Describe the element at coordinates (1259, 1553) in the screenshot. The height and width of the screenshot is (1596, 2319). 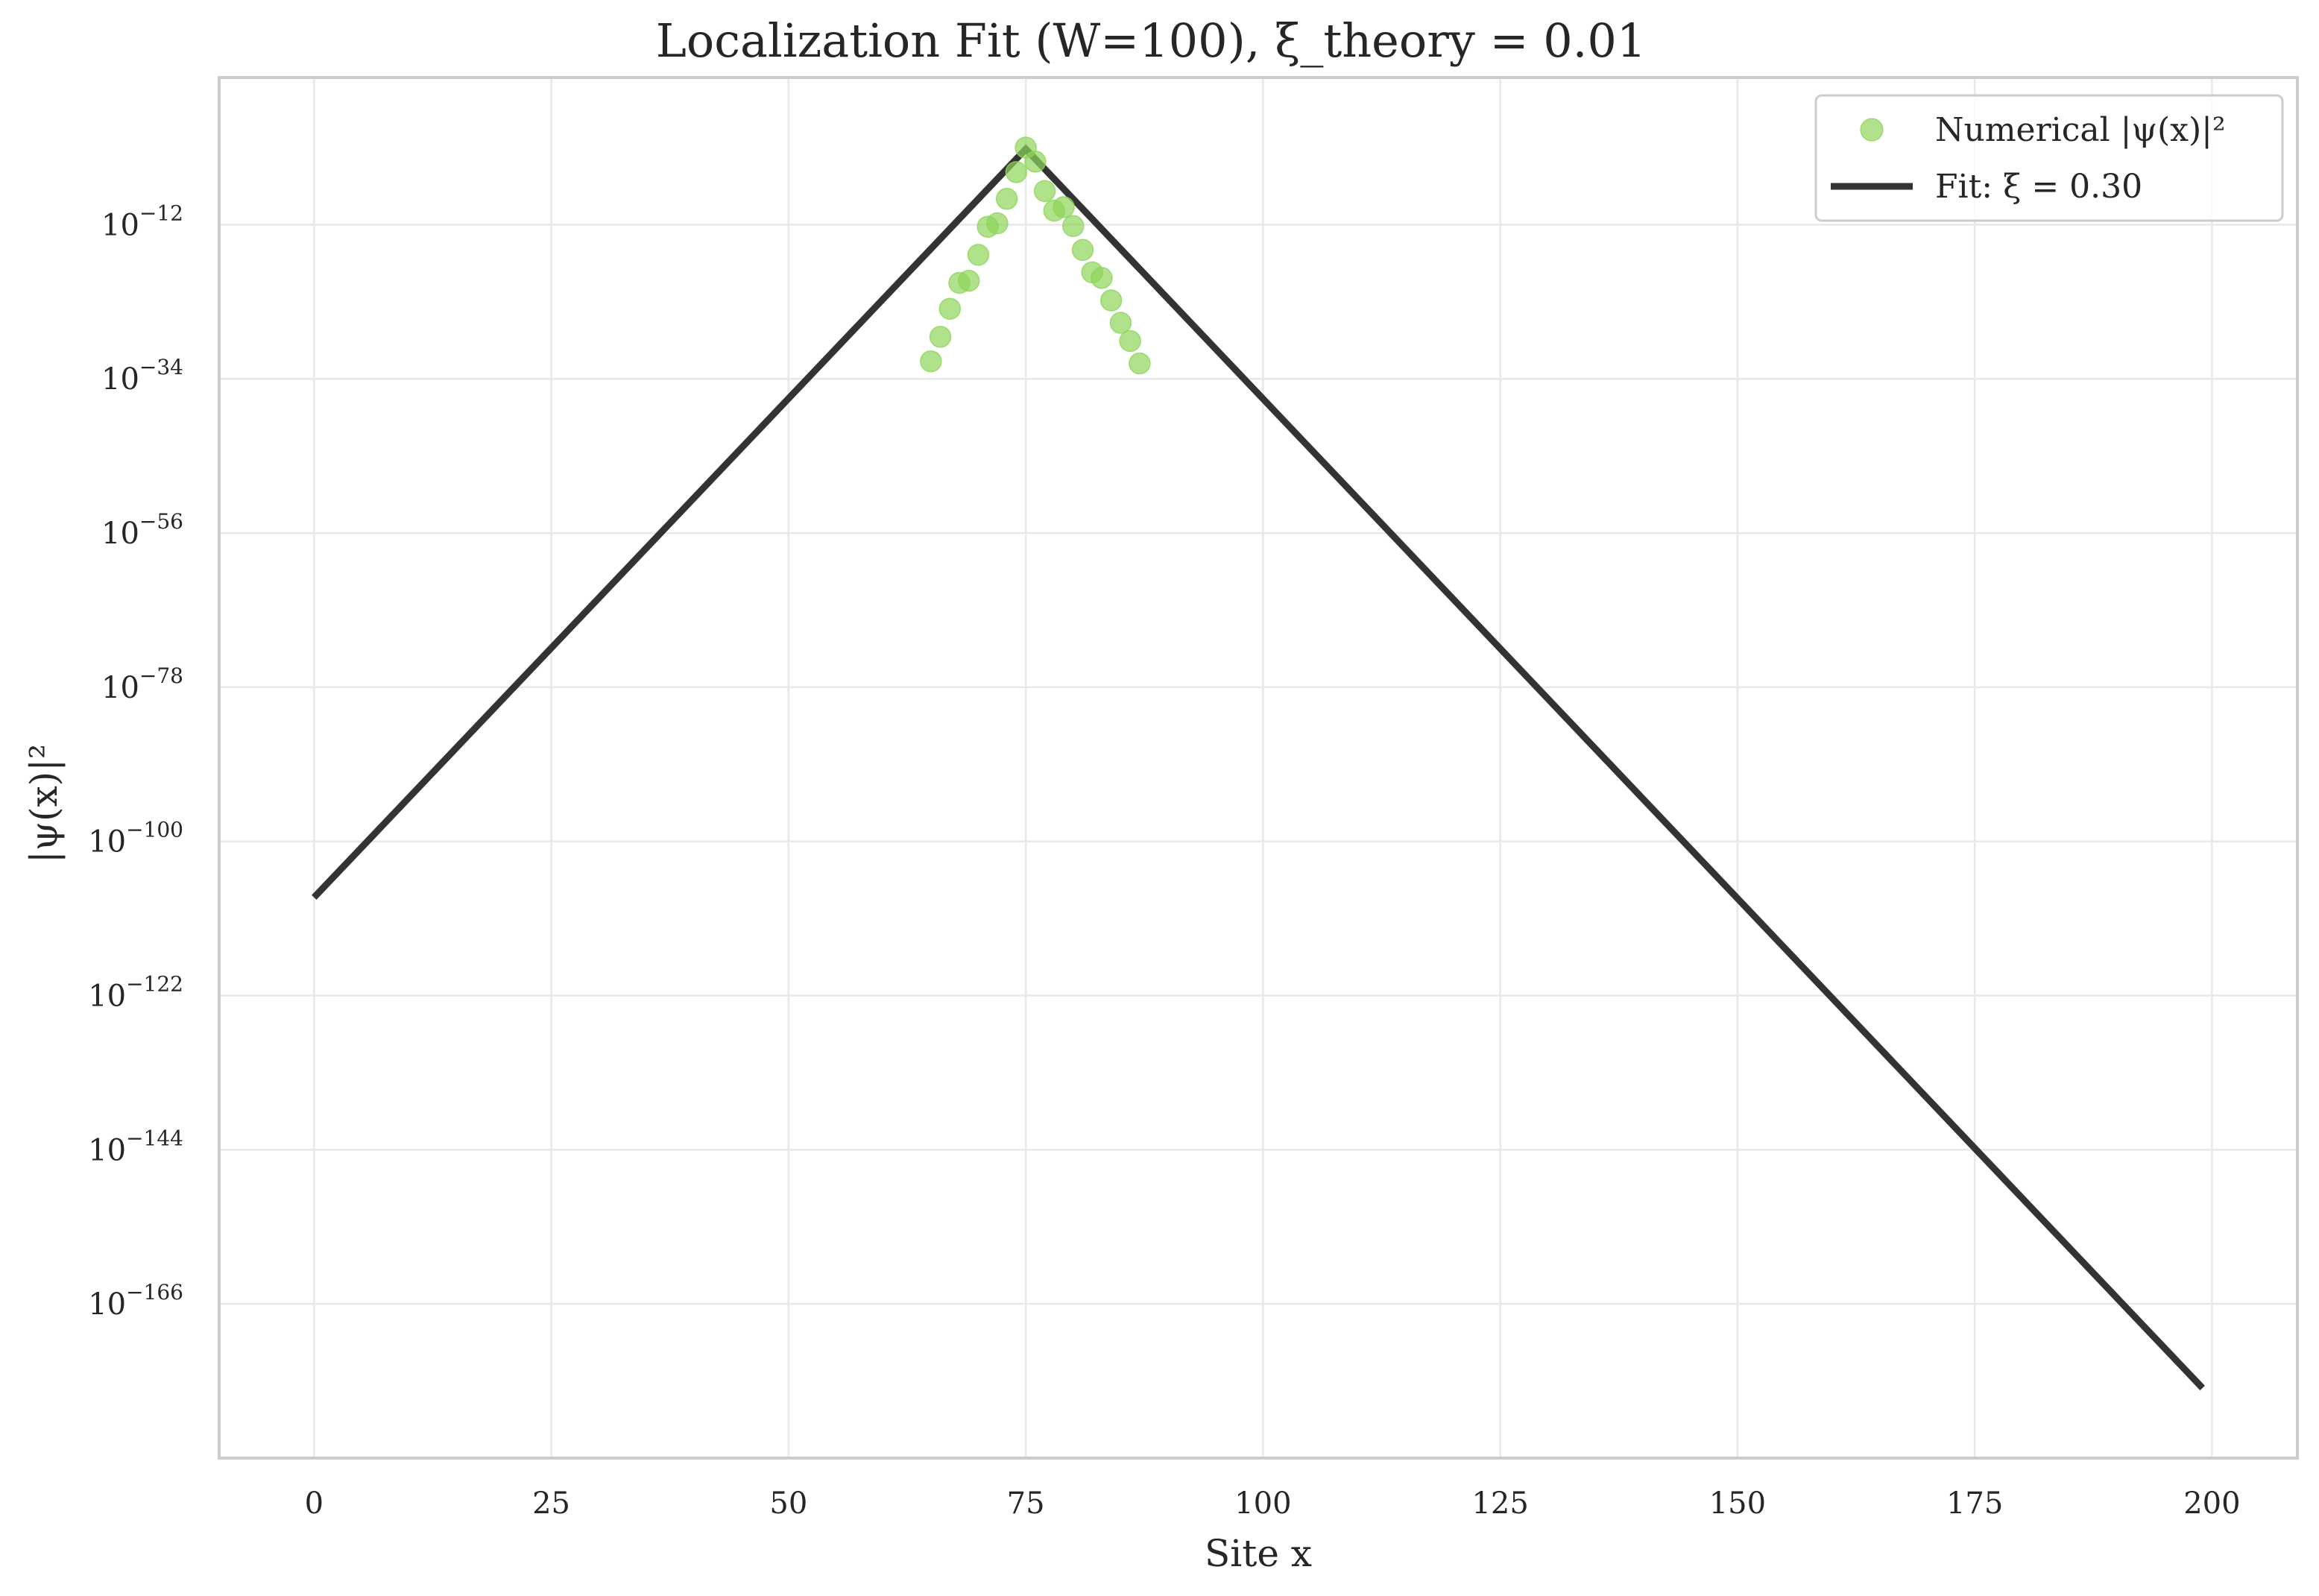
I see `x-axis-label: Site x` at that location.